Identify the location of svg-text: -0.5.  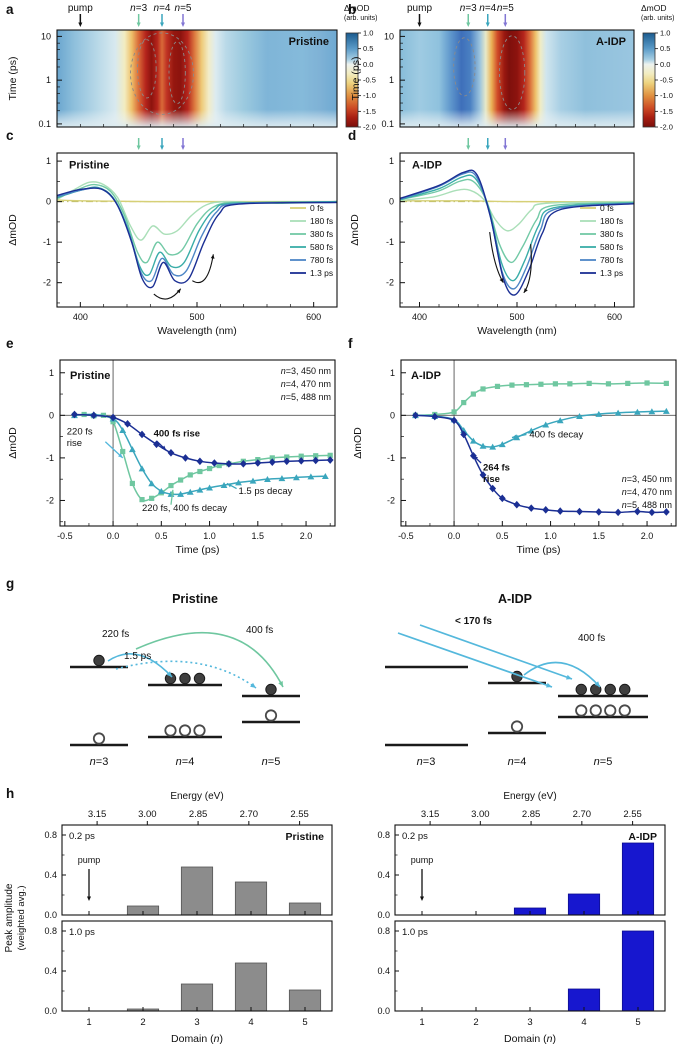
(369, 80).